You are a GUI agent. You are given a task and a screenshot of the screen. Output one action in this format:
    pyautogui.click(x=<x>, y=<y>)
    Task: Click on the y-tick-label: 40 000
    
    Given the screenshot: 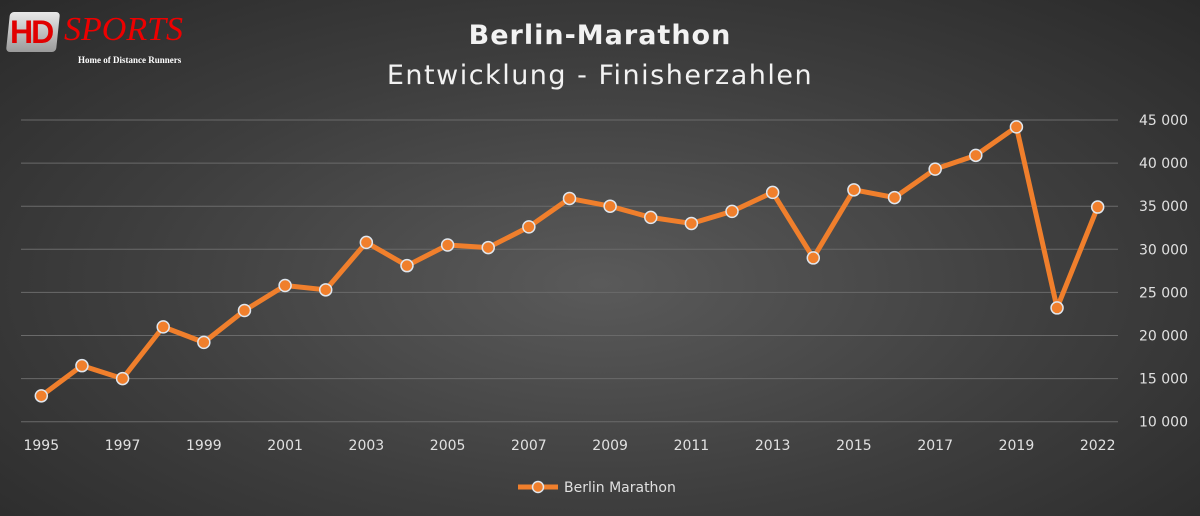 What is the action you would take?
    pyautogui.click(x=1163, y=164)
    